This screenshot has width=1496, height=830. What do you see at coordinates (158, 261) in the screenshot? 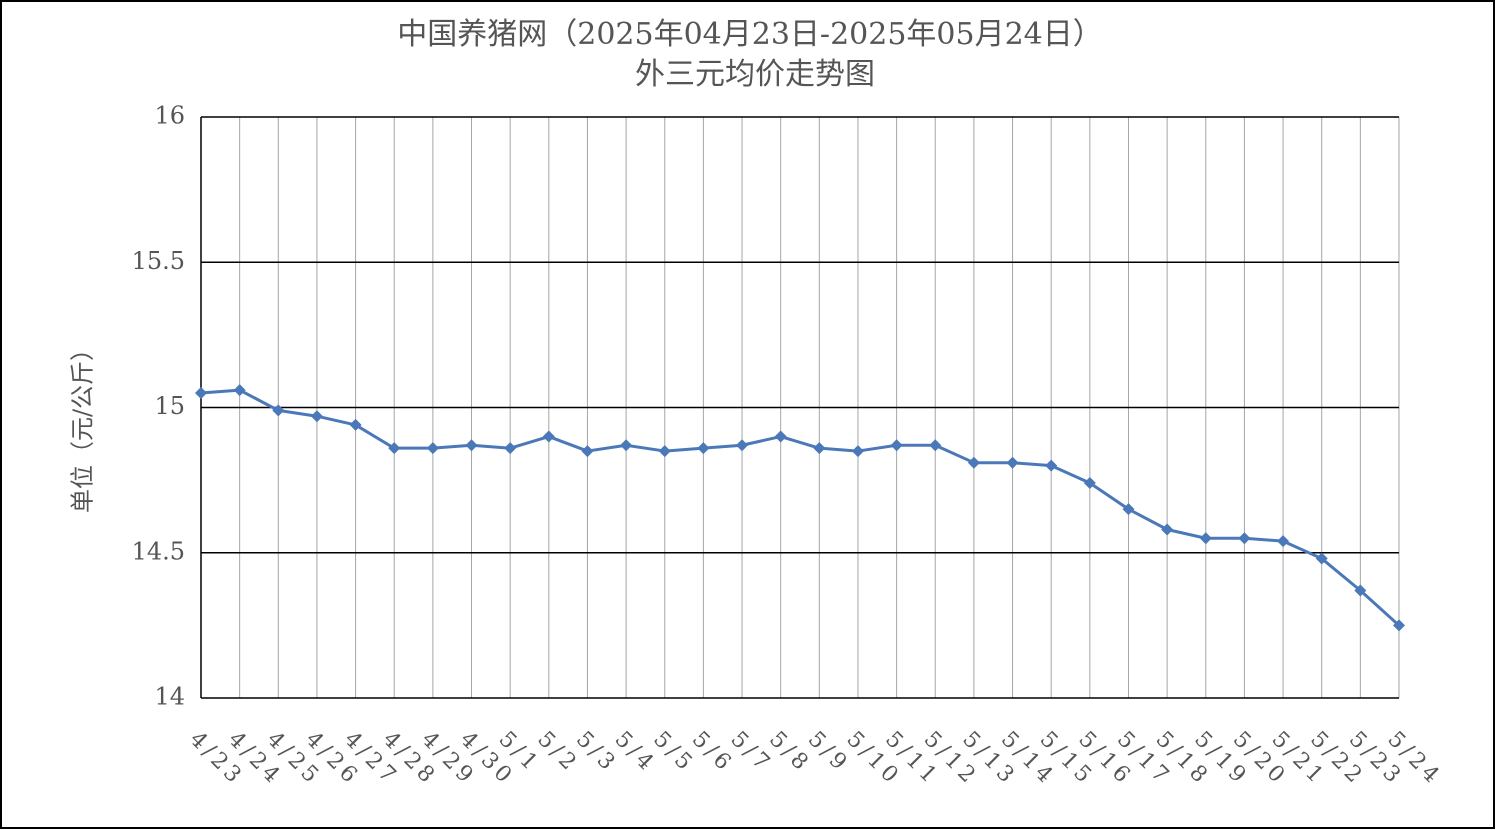
I see `y-tick-label: 15.5` at bounding box center [158, 261].